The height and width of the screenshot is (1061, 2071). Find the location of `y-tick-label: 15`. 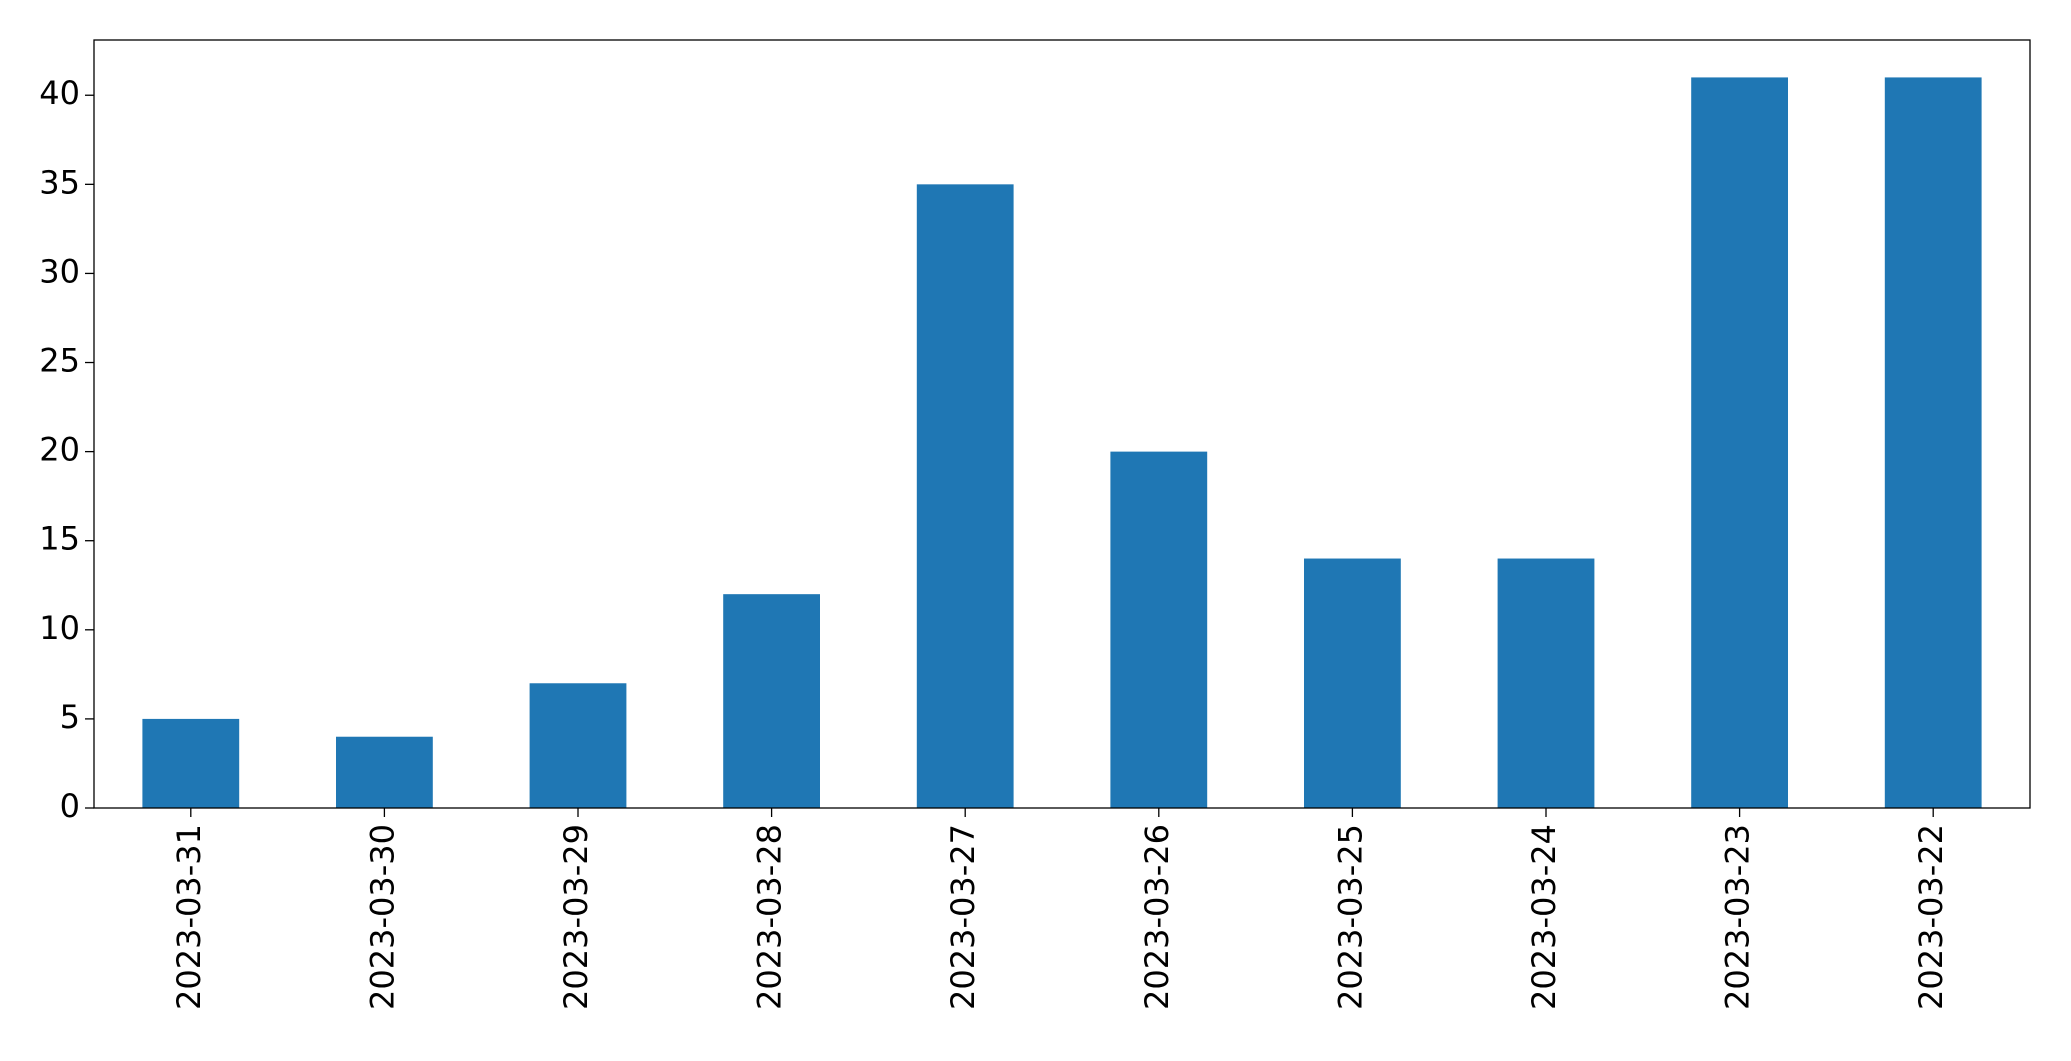

y-tick-label: 15 is located at coordinates (59, 539).